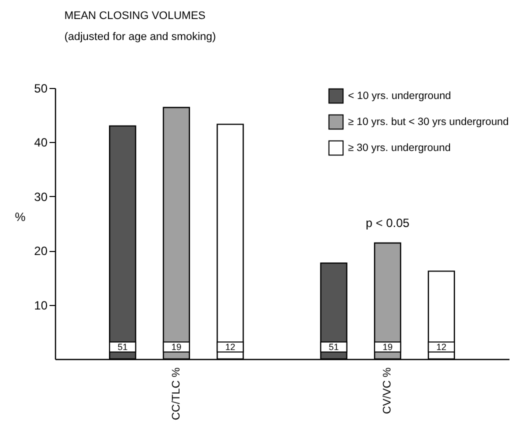 The image size is (519, 426). I want to click on chart-subtitle: (adjusted for age and smoking), so click(140, 37).